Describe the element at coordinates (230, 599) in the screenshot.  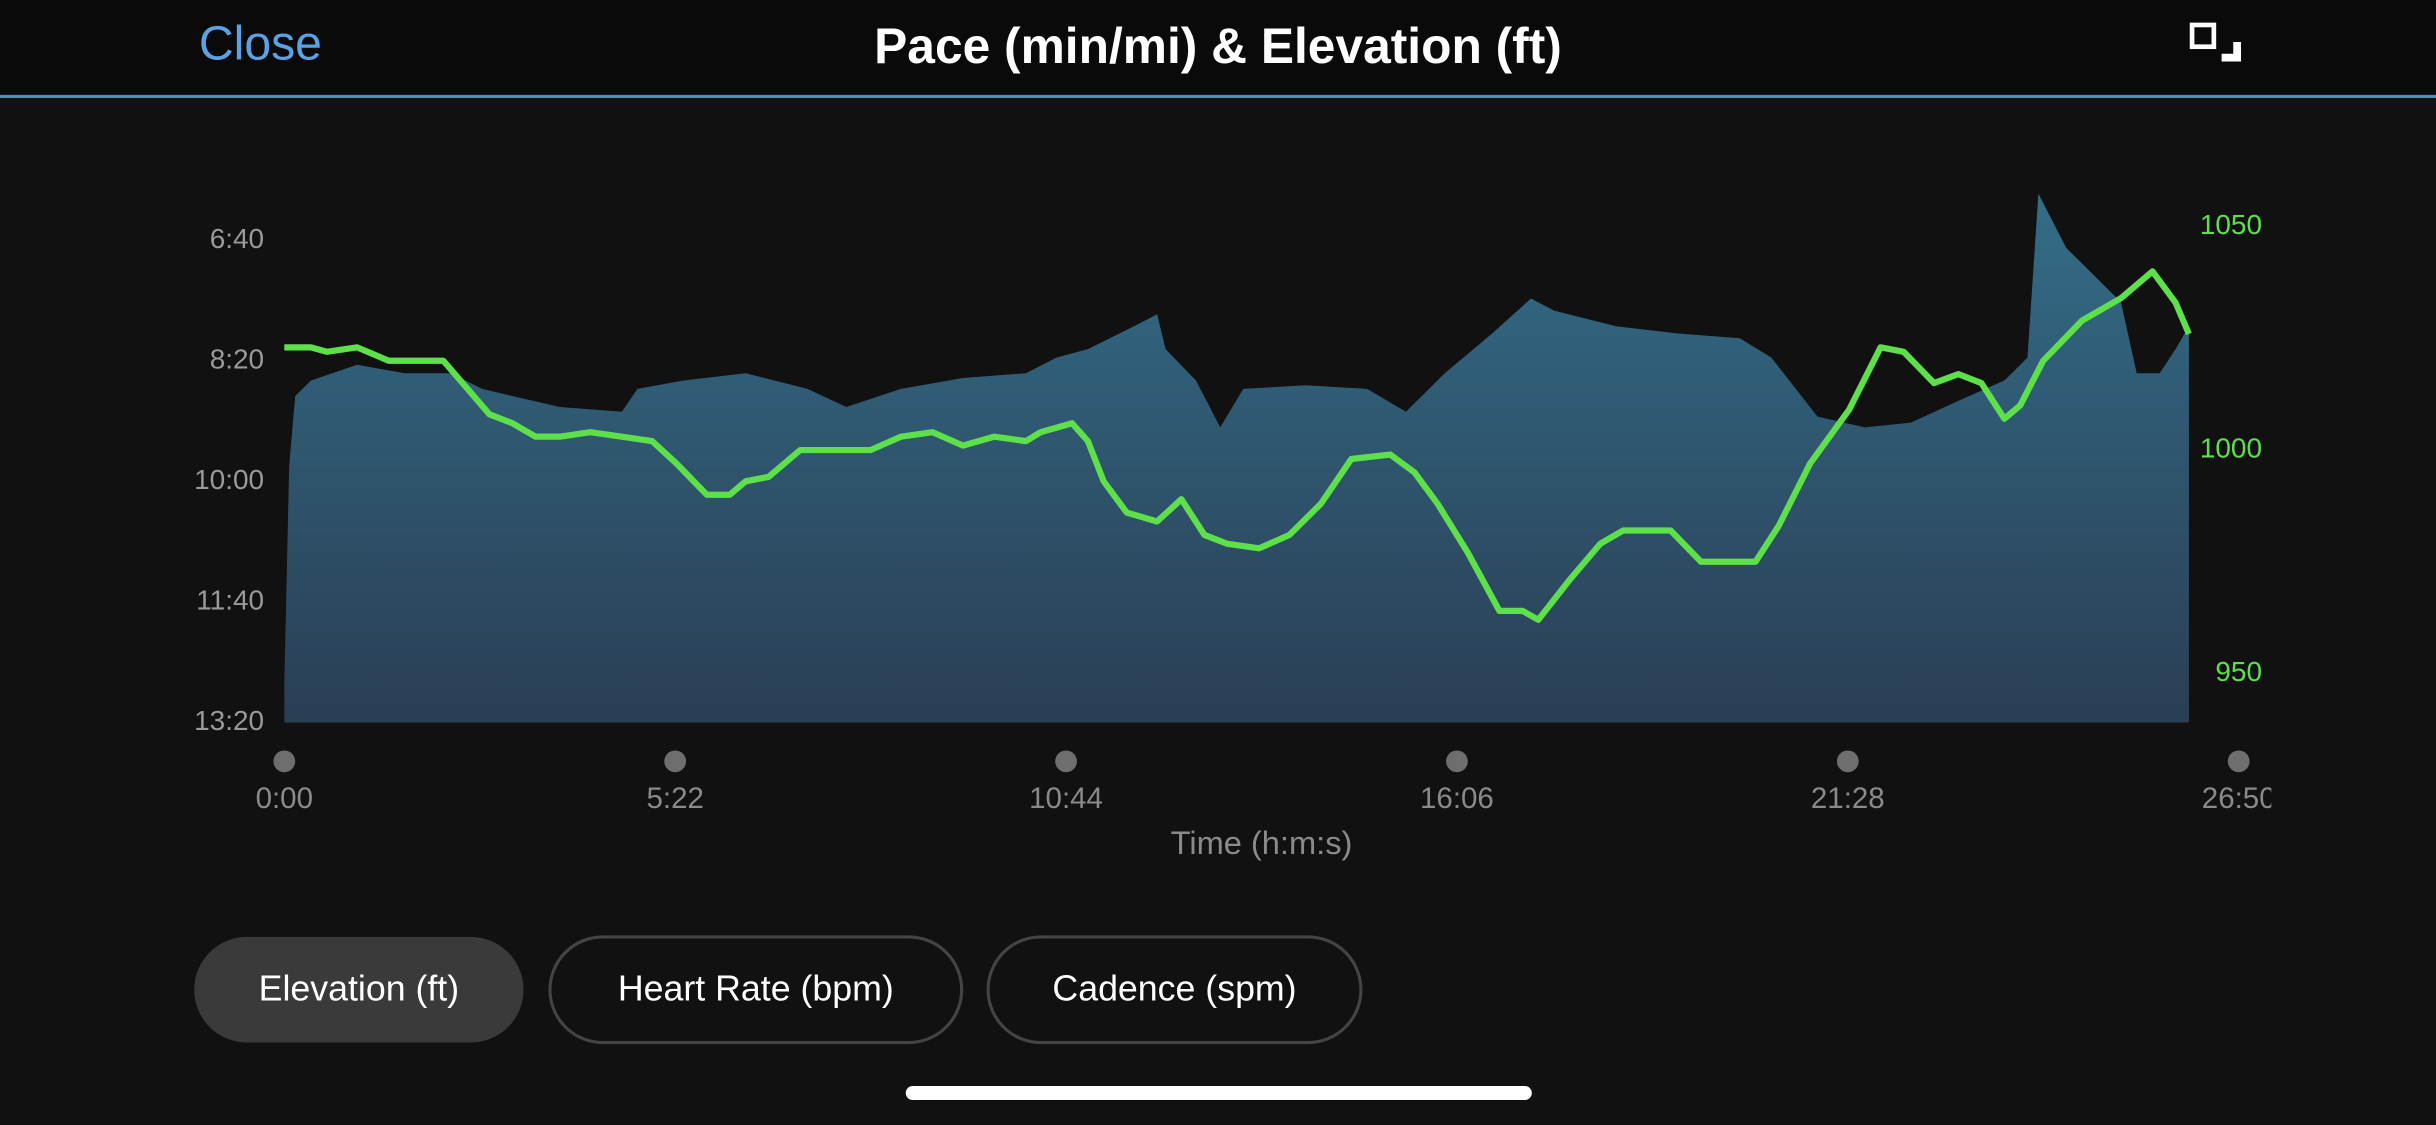
I see `y-tick-label: 11:40` at that location.